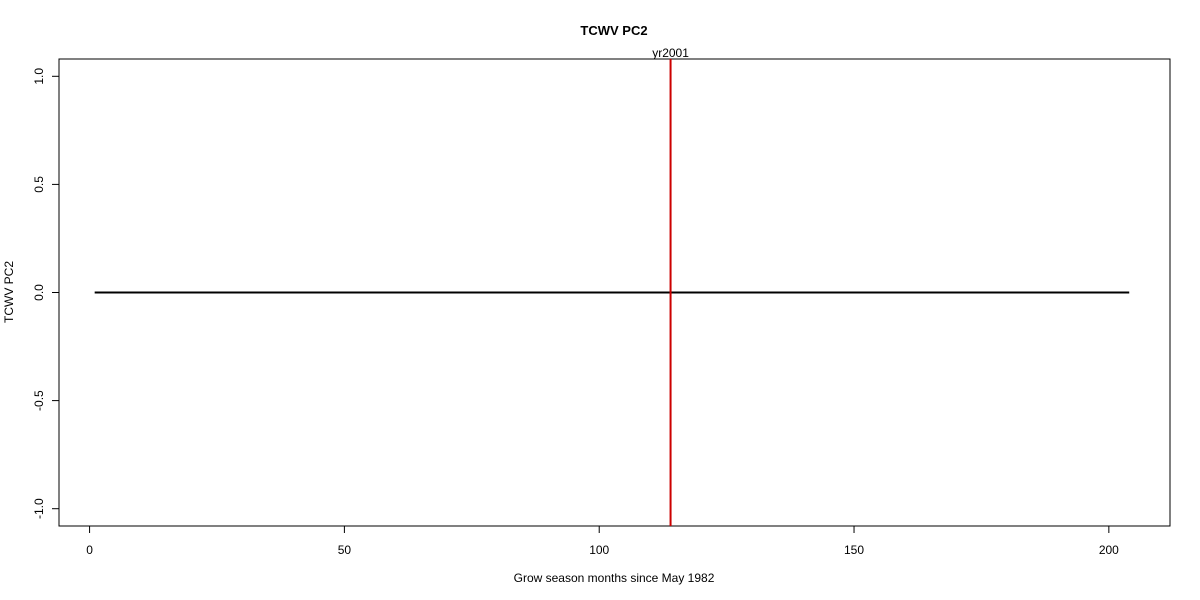 The width and height of the screenshot is (1200, 600). I want to click on x-tick-label: 150, so click(854, 550).